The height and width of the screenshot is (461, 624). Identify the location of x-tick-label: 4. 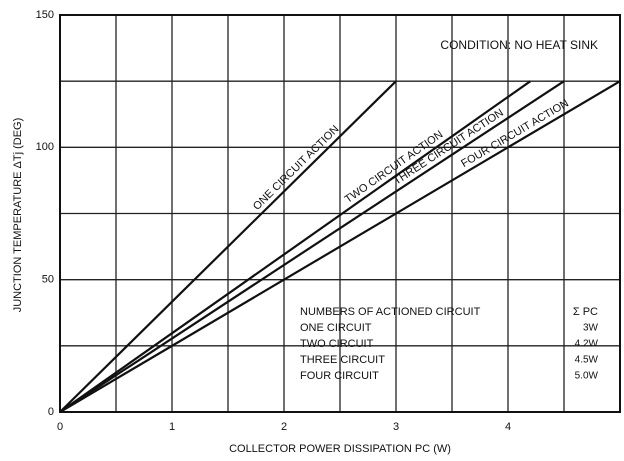
(508, 427).